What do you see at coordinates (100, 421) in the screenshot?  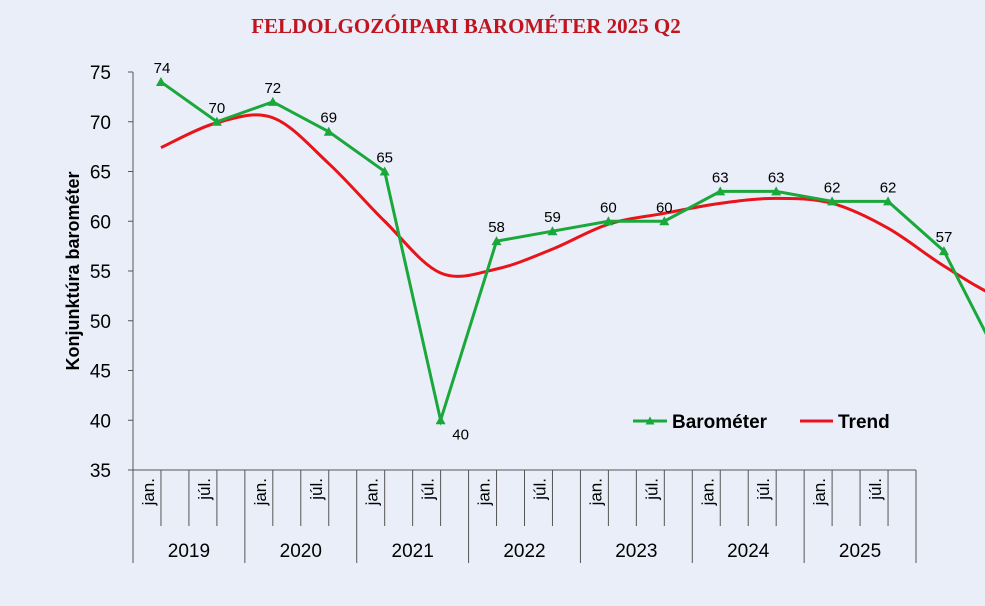 I see `y-tick-label: 40` at bounding box center [100, 421].